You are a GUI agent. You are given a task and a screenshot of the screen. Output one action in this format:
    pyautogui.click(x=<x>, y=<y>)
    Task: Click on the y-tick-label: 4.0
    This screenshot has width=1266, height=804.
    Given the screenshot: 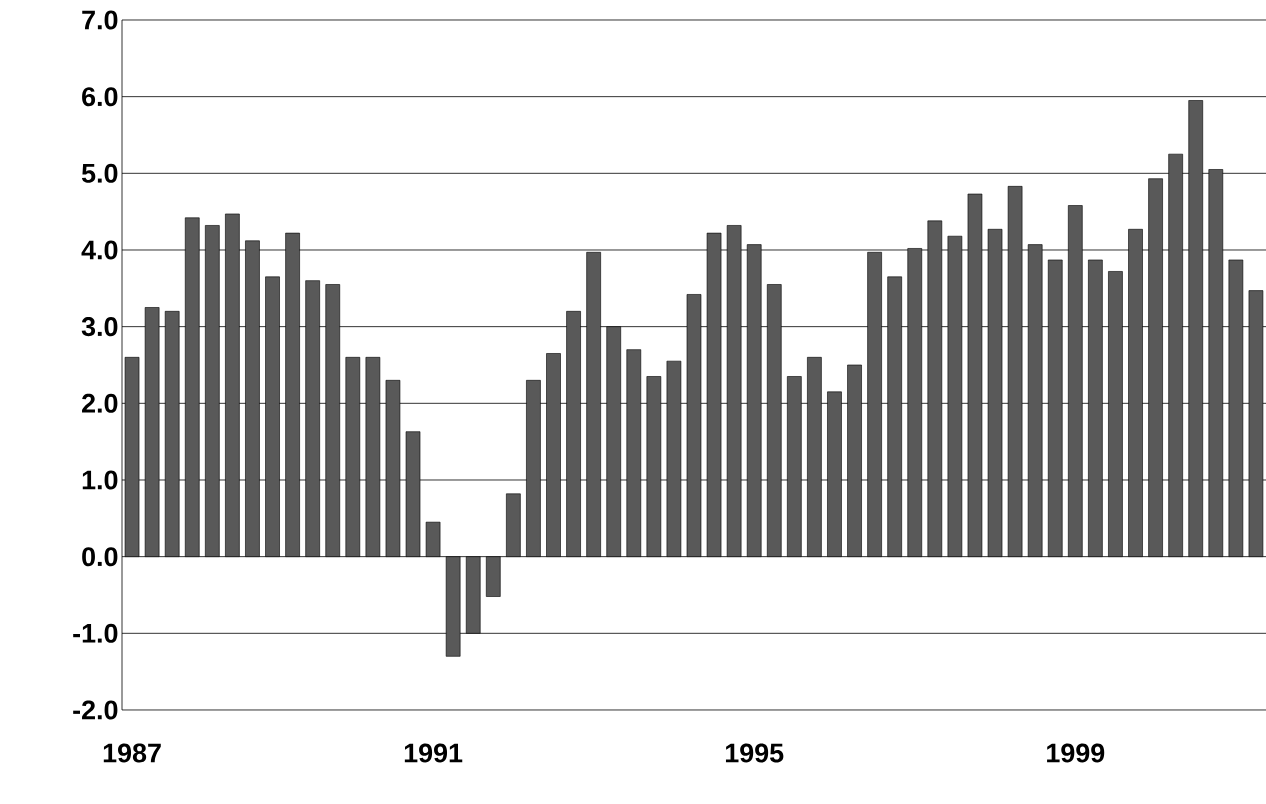 What is the action you would take?
    pyautogui.click(x=99, y=250)
    